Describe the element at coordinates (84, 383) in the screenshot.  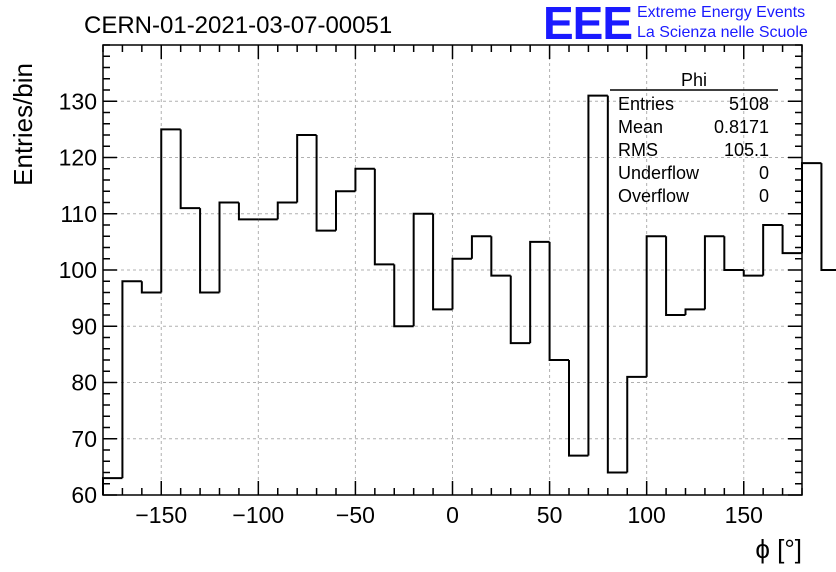
I see `y-tick-label: 80` at that location.